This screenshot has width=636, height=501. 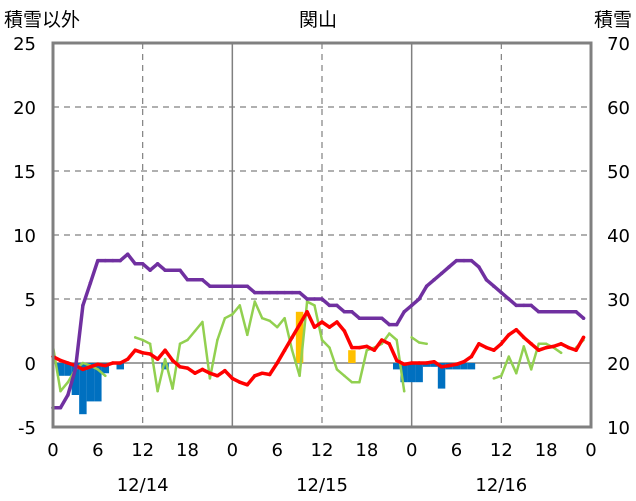 I want to click on left-axis-title: 積雪以外, so click(x=42, y=20).